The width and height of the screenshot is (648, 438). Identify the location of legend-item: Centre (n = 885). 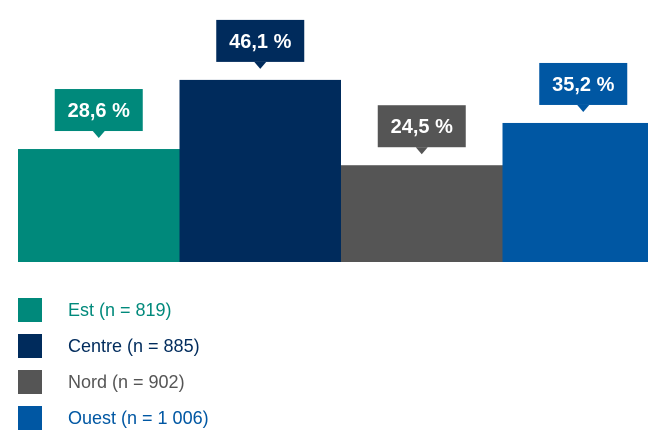
(113, 346).